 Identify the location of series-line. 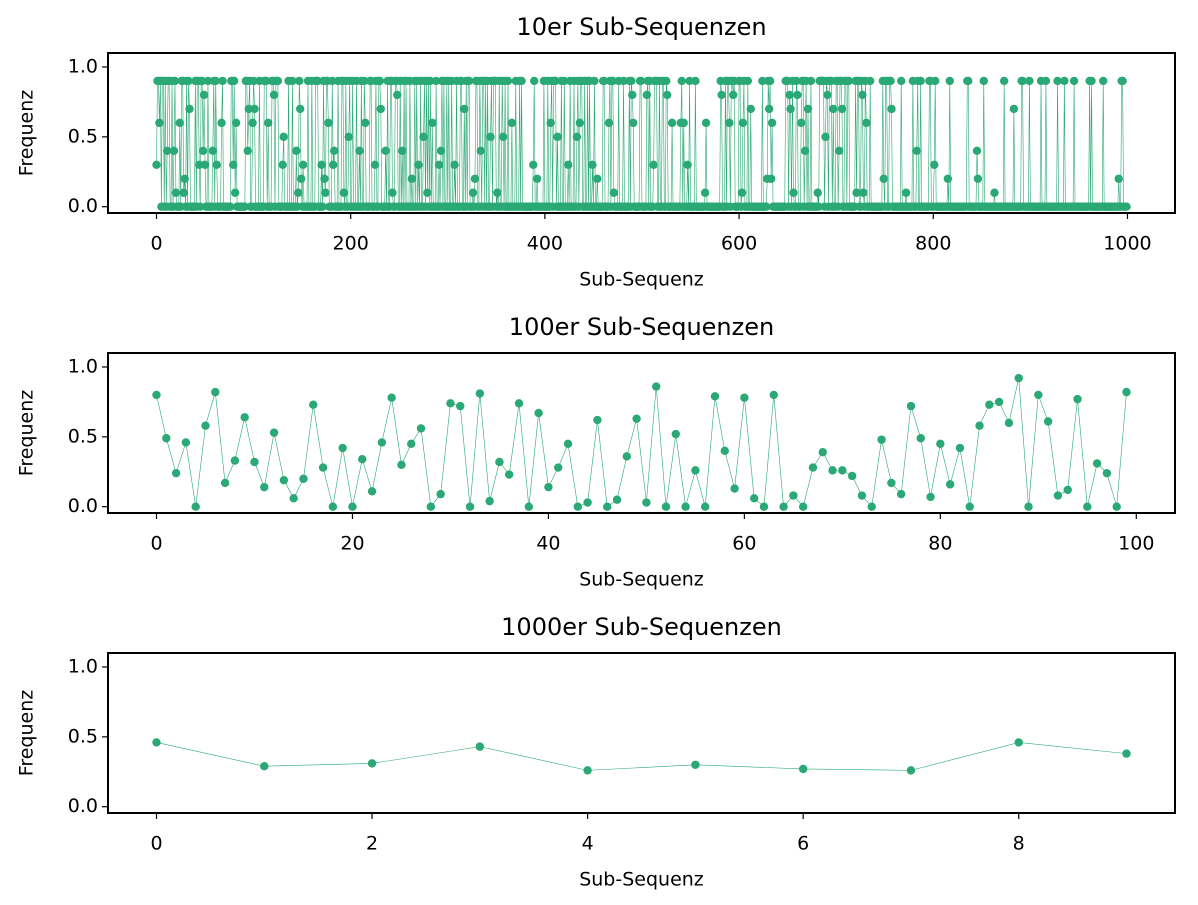
(641, 443).